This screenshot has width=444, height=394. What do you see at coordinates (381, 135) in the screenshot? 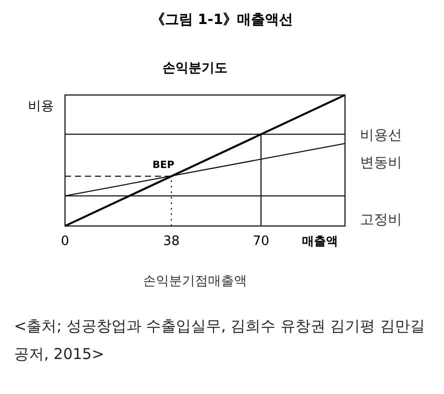
I see `series-label: 비용선` at bounding box center [381, 135].